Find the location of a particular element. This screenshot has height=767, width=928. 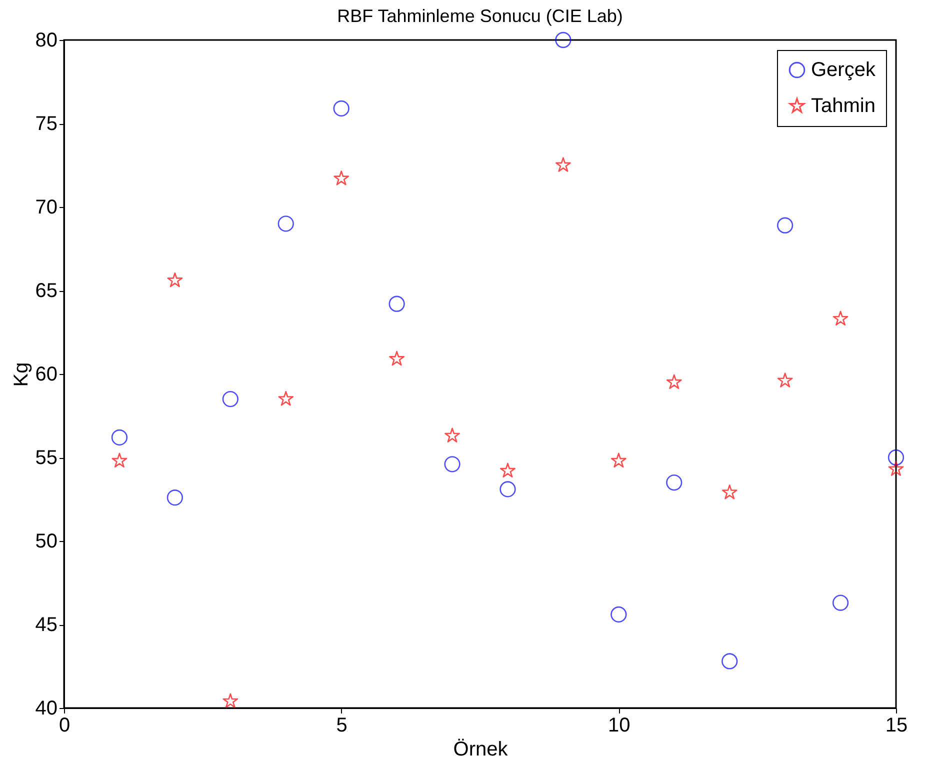

y-tick-label: 75 is located at coordinates (46, 124).